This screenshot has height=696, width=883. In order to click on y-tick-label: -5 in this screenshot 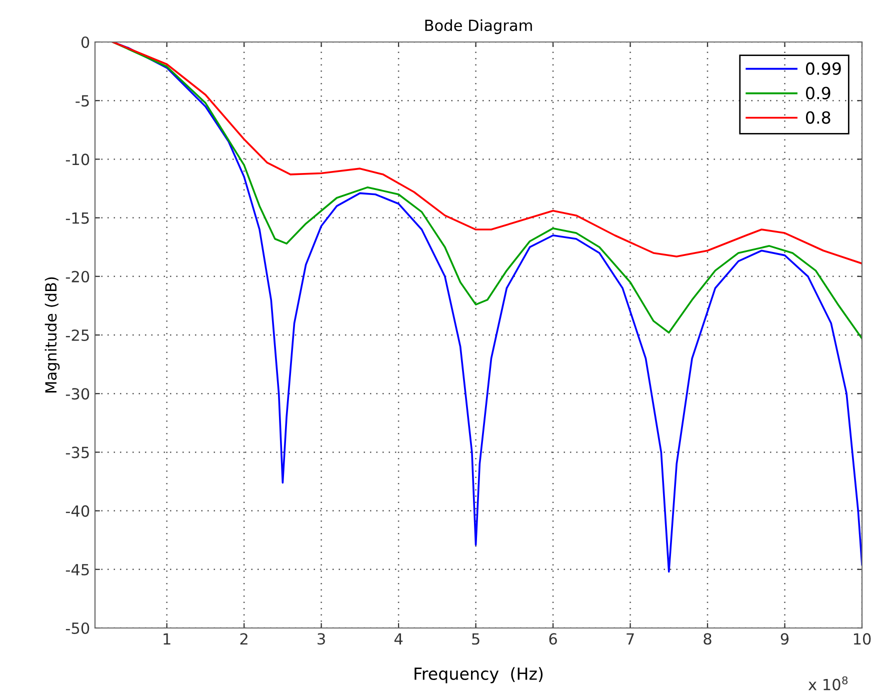, I will do `click(82, 101)`.